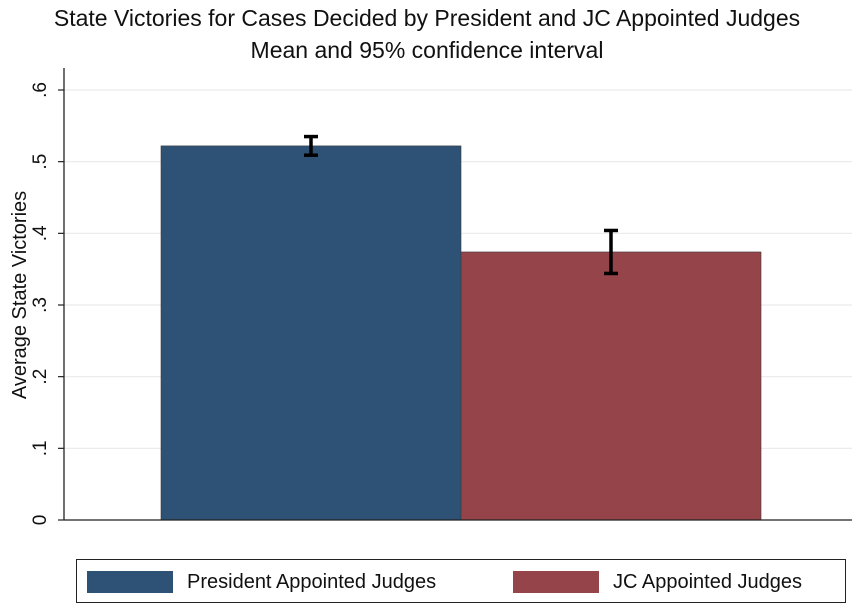 The image size is (854, 603). Describe the element at coordinates (708, 581) in the screenshot. I see `legend-label-jc: JC Appointed Judges` at that location.